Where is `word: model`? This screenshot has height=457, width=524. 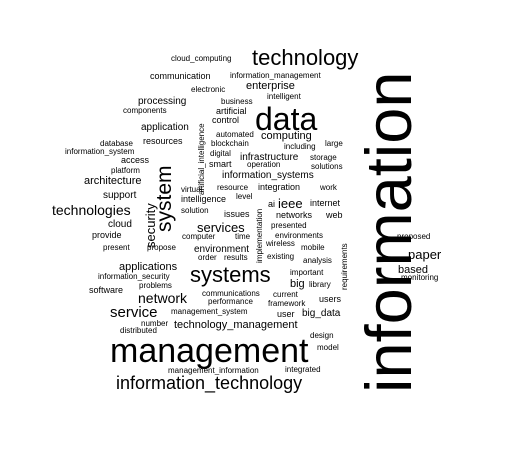
word: model is located at coordinates (328, 347).